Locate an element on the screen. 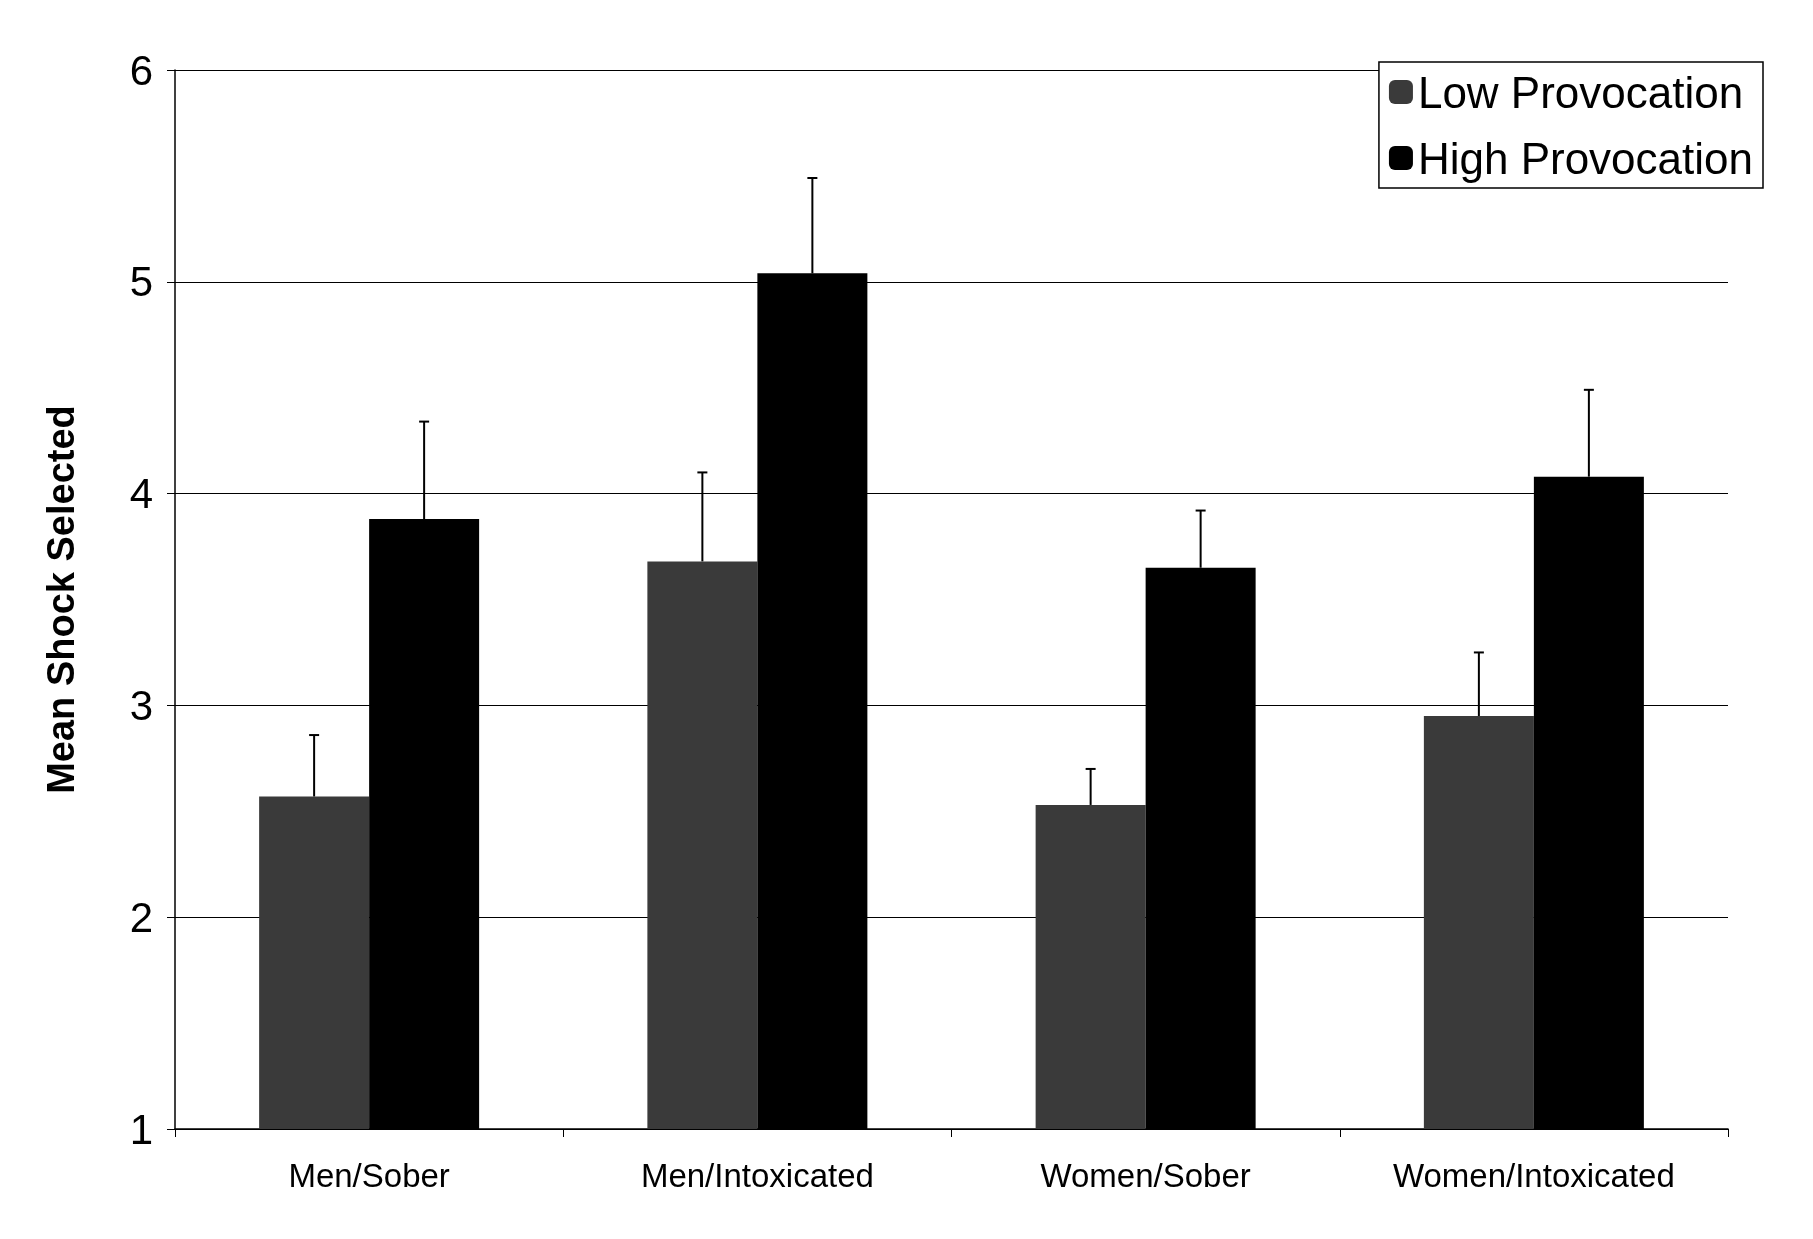 The image size is (1813, 1239). y-tick-label: 3 is located at coordinates (141, 705).